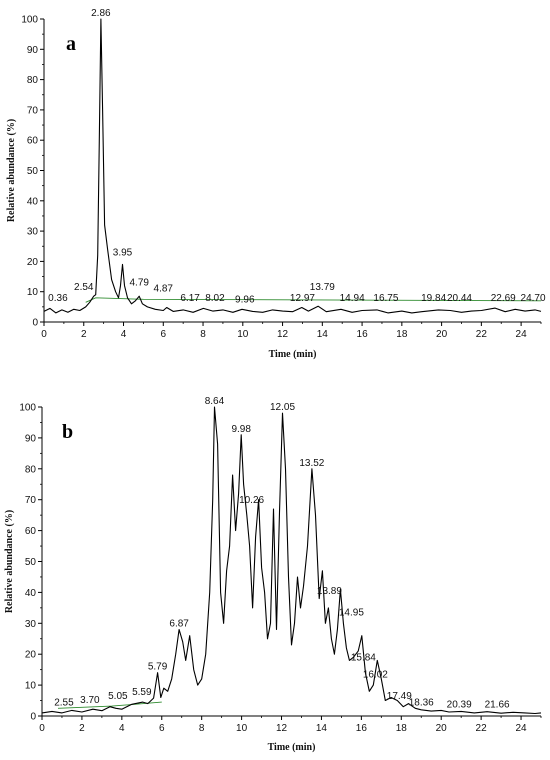  I want to click on chart-b-x-tick-label: 2, so click(82, 728).